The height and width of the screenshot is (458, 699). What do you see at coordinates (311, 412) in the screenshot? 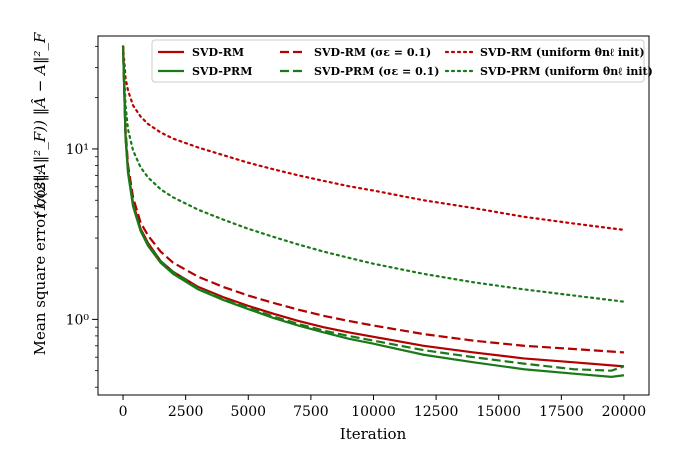
I see `x-tick-label: 7500` at bounding box center [311, 412].